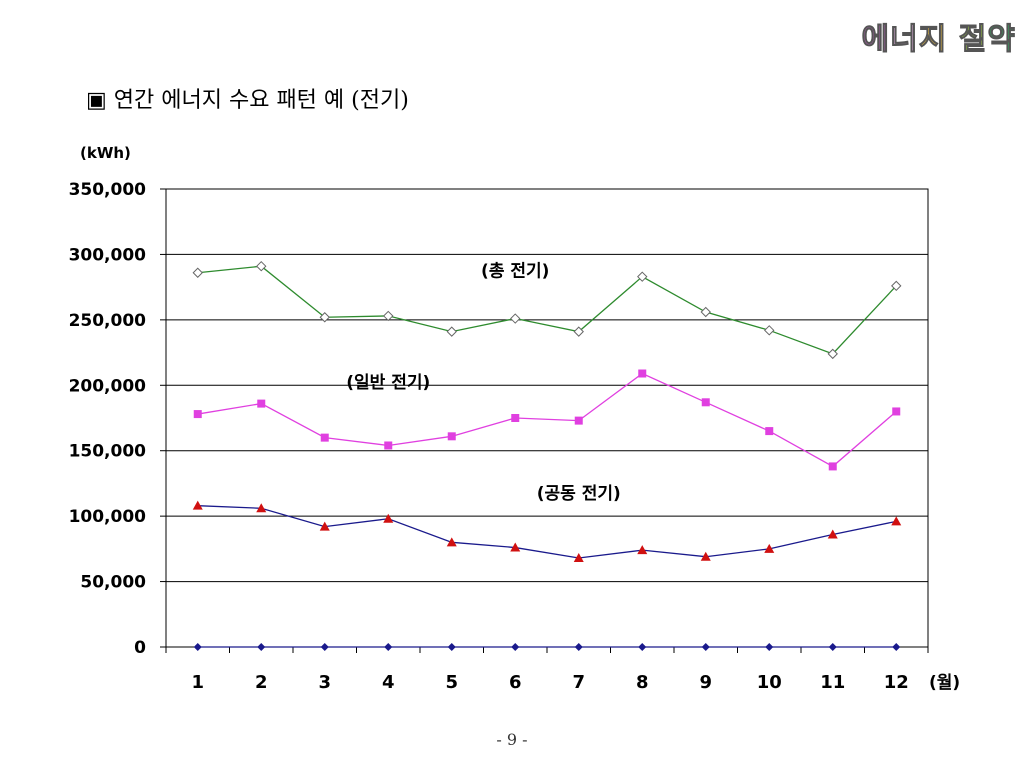 This screenshot has width=1024, height=768. I want to click on energy-saving-logo: 에너지 절약, so click(939, 36).